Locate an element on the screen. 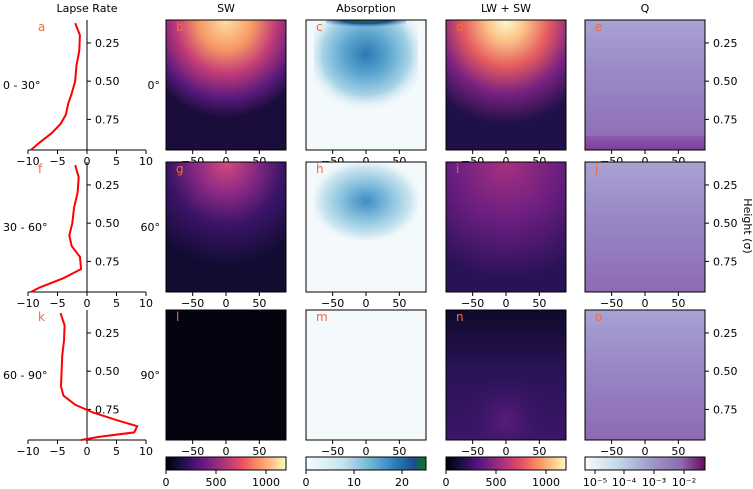  colorbar-tick-label: 10⁻⁴ is located at coordinates (624, 482).